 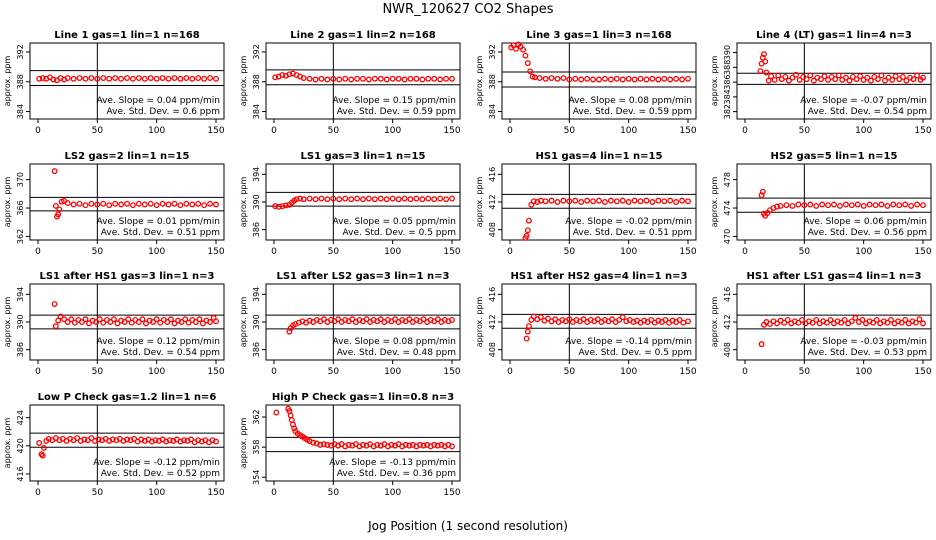 I want to click on slope-annotation: Ave. Slope = -0.14 ppm/min, so click(x=628, y=342).